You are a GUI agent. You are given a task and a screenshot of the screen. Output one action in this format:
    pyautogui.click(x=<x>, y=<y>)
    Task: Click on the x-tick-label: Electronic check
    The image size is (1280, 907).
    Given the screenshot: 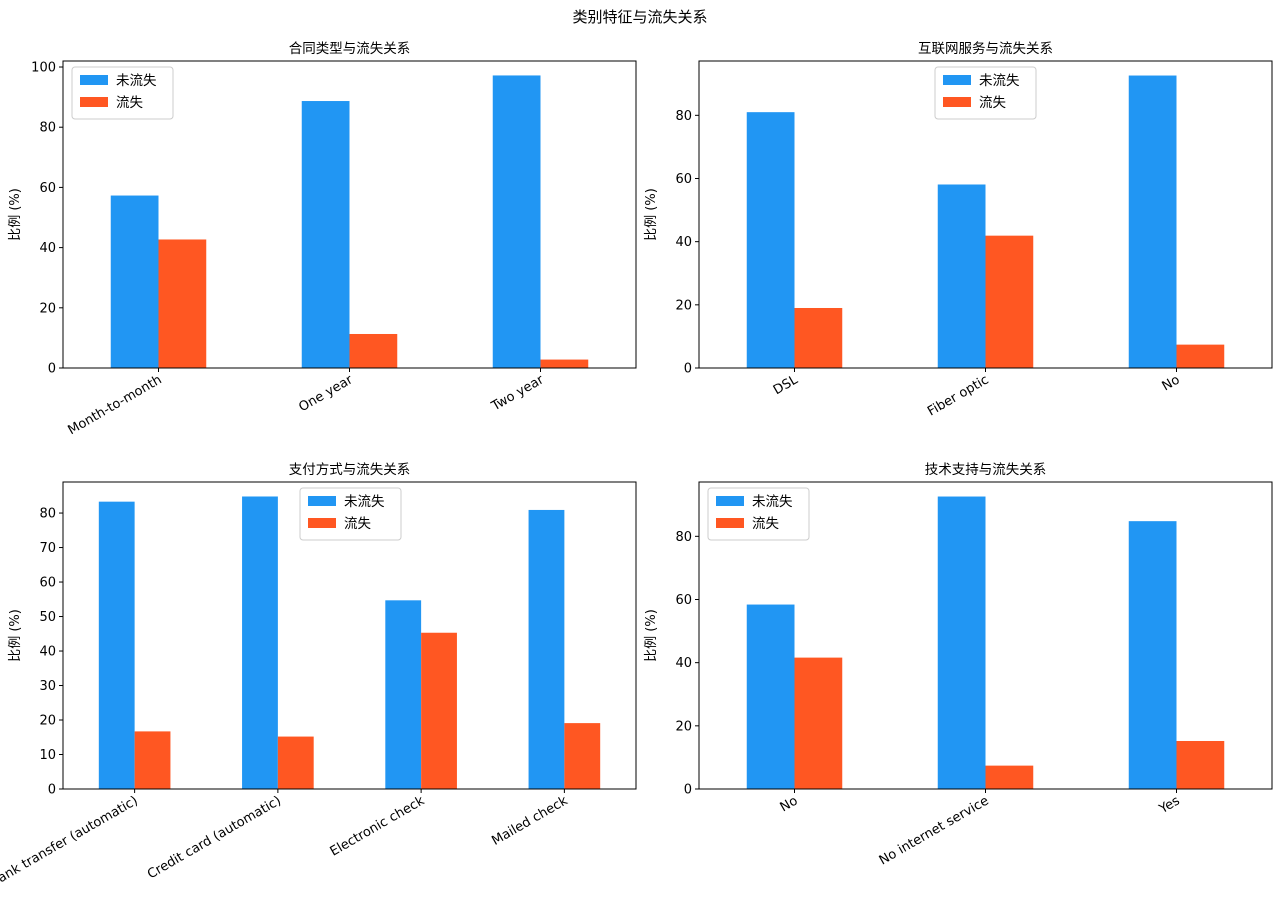 What is the action you would take?
    pyautogui.click(x=378, y=826)
    